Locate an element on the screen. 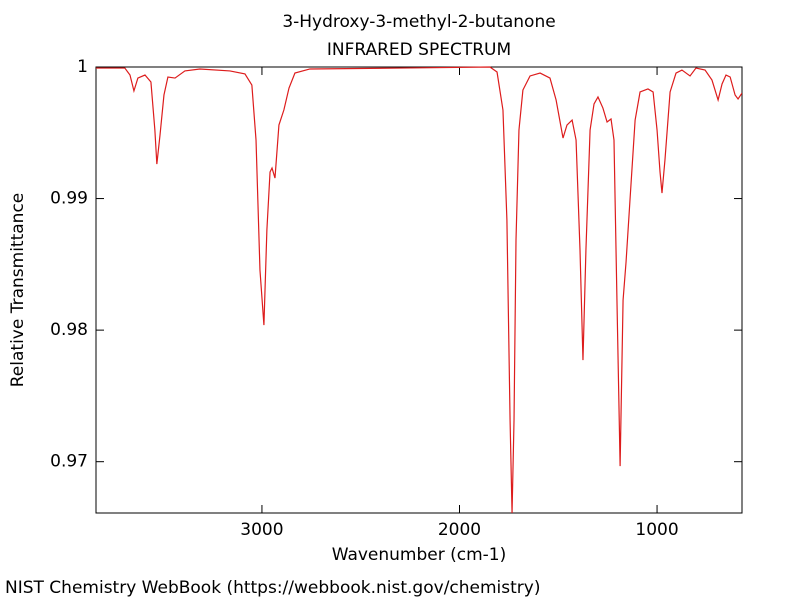 Image resolution: width=800 pixels, height=604 pixels. chart-subtitle: INFRARED SPECTRUM is located at coordinates (419, 50).